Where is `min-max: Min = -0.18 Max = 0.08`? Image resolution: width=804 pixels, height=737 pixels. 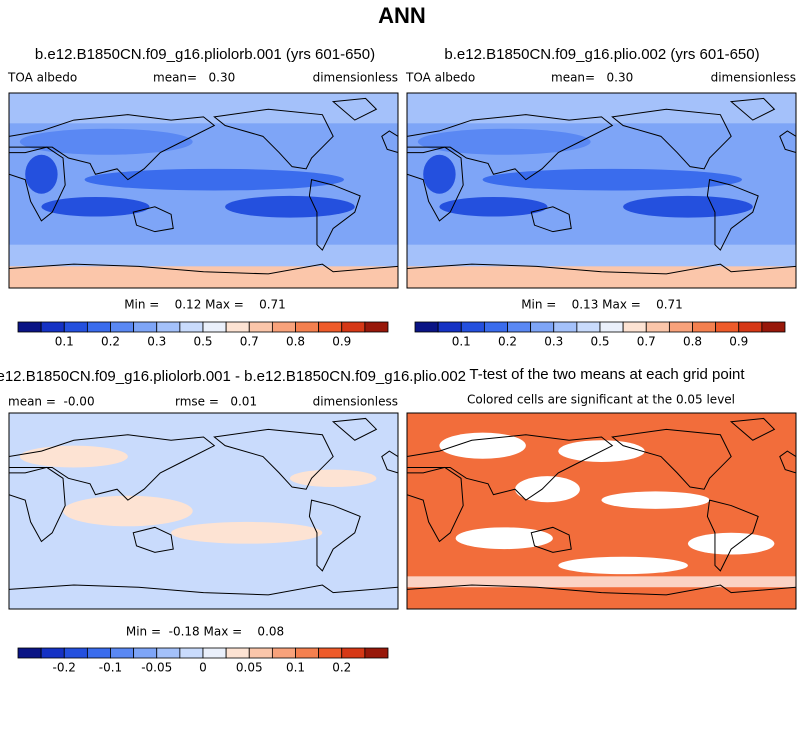
min-max: Min = -0.18 Max = 0.08 is located at coordinates (205, 632).